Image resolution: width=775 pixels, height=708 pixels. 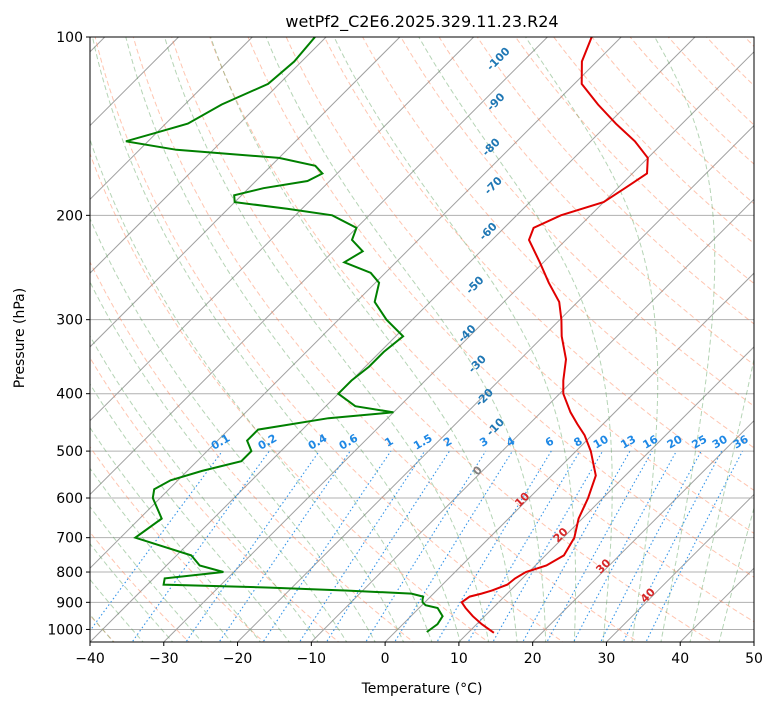 What do you see at coordinates (68, 334) in the screenshot?
I see `y-axis: 100 200 300 400 500 600 700 800 900 1000` at bounding box center [68, 334].